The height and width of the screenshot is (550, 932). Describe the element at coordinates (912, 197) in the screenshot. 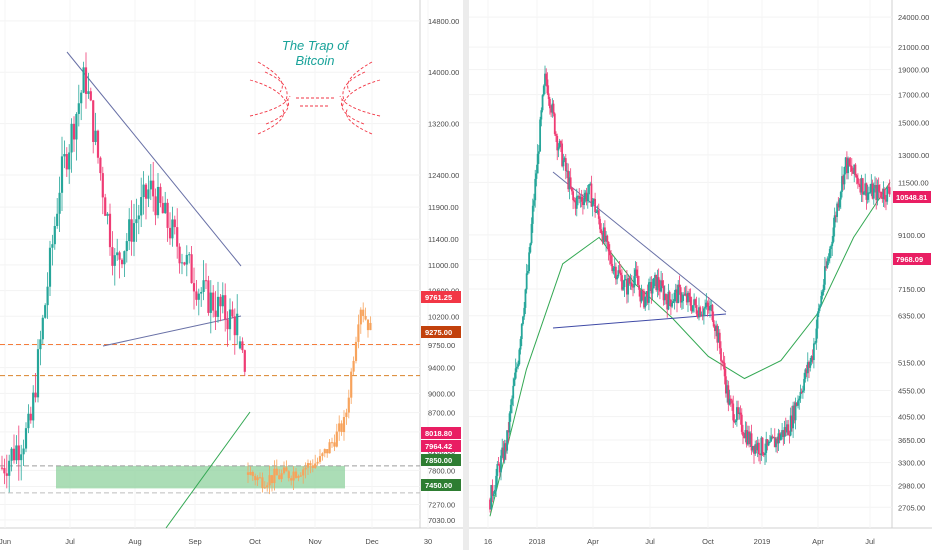

I see `price-badge: 10548.81` at that location.